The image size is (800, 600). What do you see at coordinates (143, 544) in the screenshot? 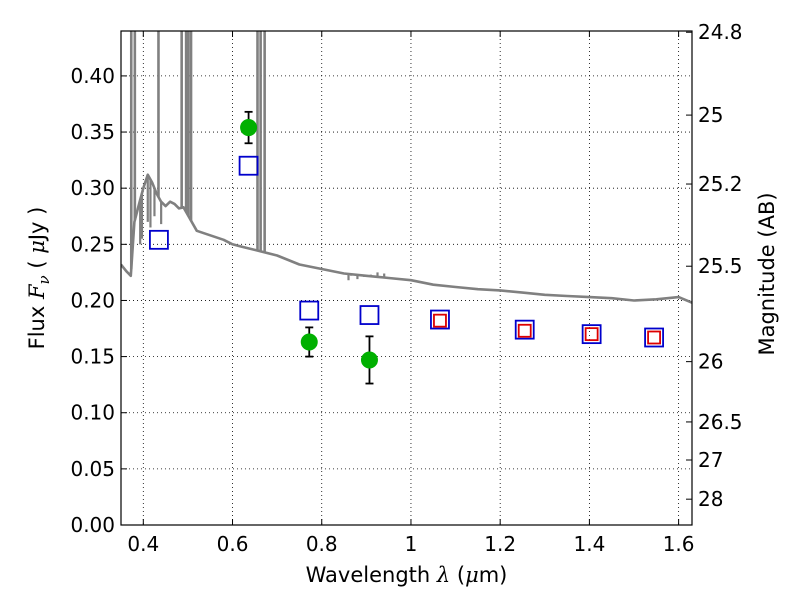
I see `x-tick-label: 0.4` at bounding box center [143, 544].